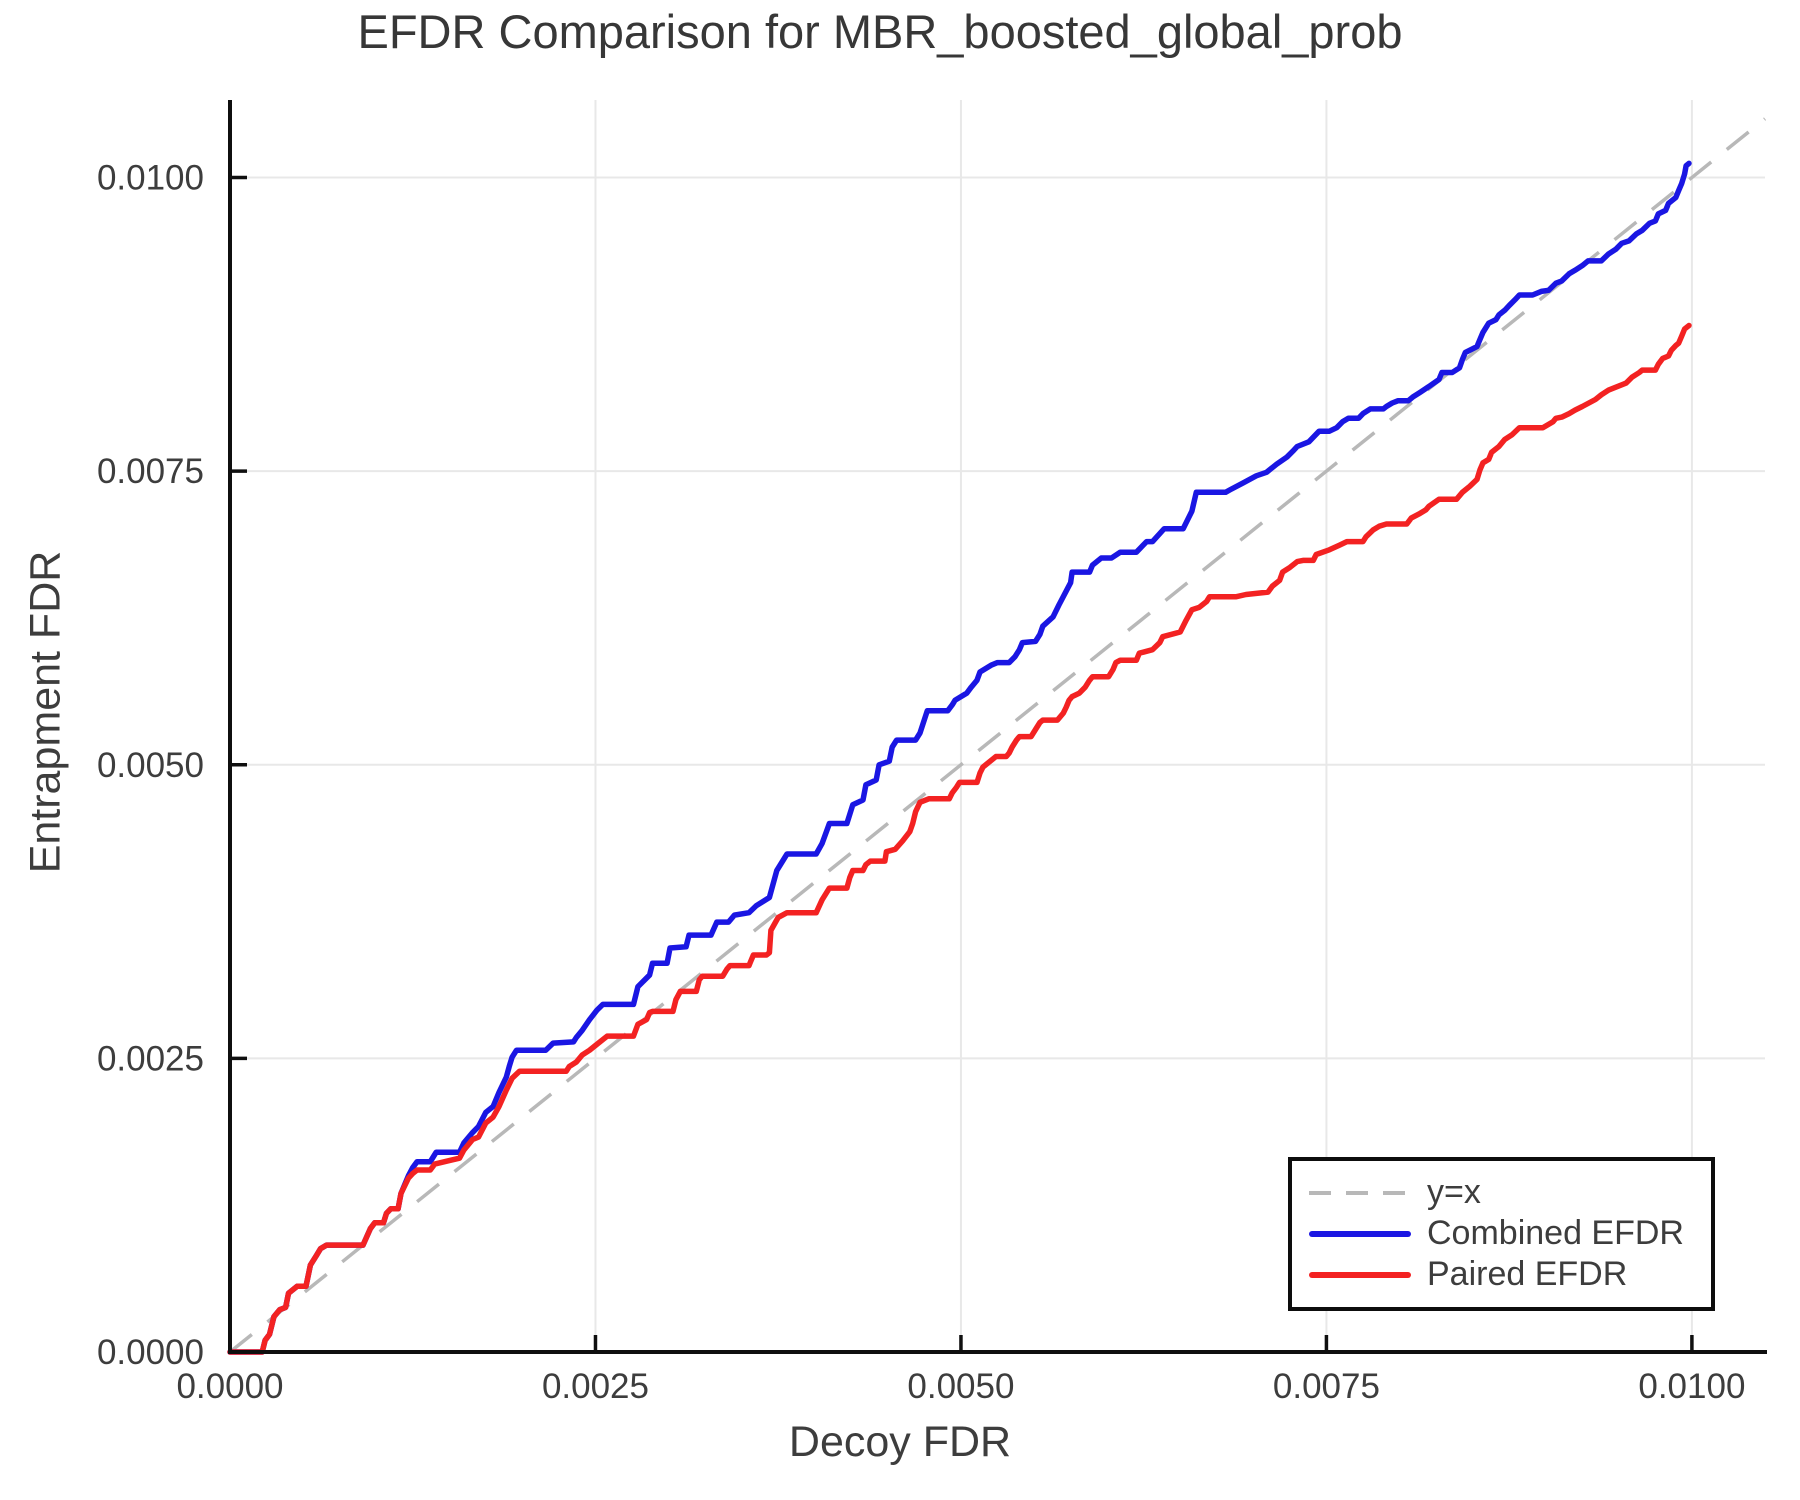  I want to click on legend: y=x Combined EFDR Paired EFDR, so click(1501, 1234).